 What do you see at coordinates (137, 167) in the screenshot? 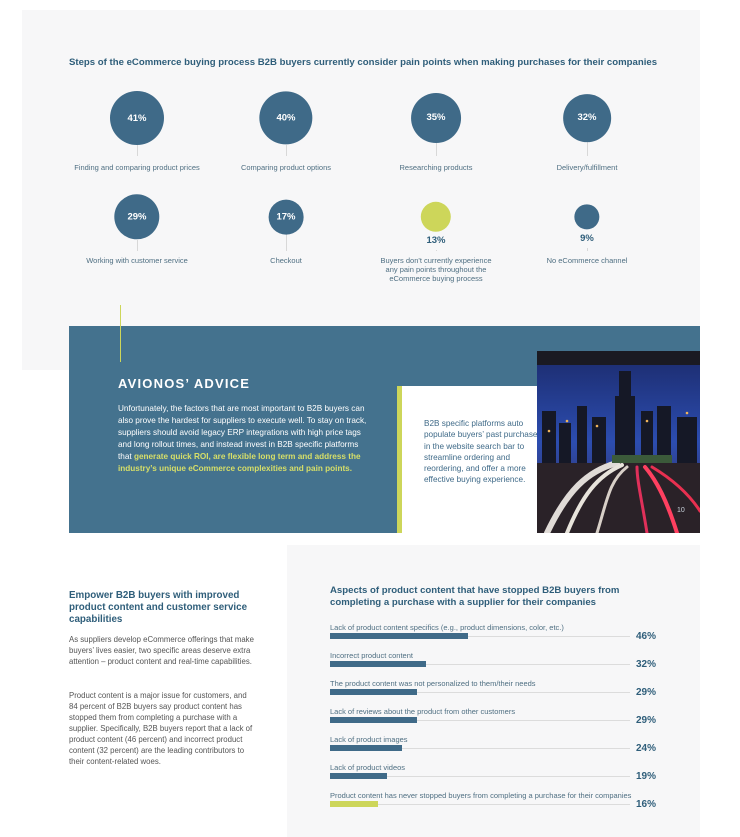
I see `pain-point-label: Finding and comparing product prices` at bounding box center [137, 167].